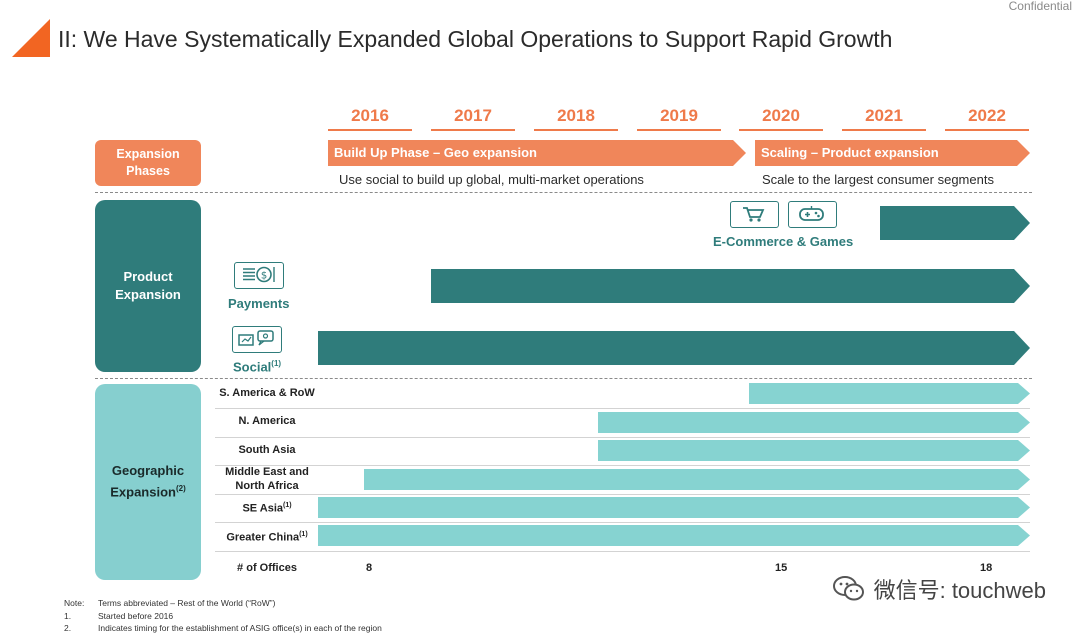  Describe the element at coordinates (730, 286) in the screenshot. I see `payments-bar` at that location.